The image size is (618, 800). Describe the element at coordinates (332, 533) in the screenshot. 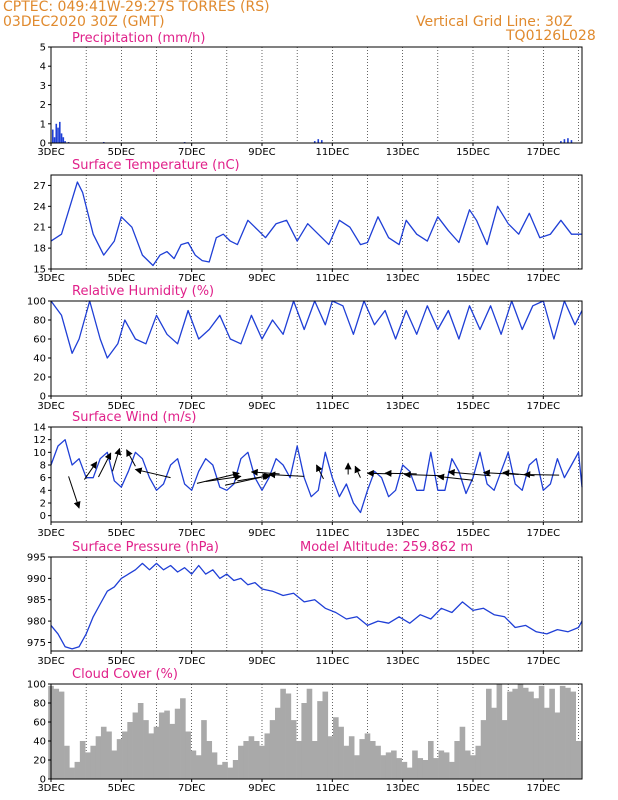

I see `wind-xtick-label: 11DEC` at that location.